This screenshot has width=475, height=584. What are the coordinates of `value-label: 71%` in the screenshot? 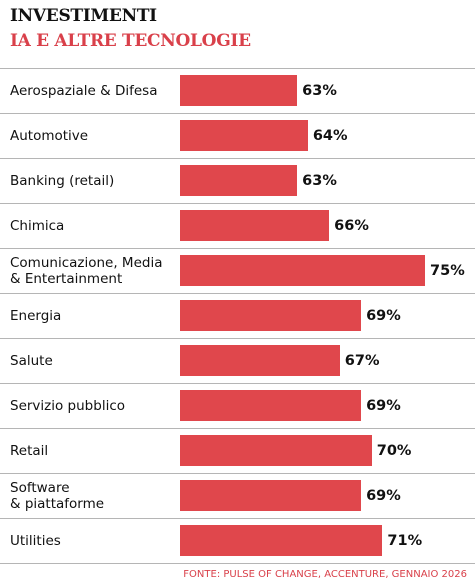 It's located at (405, 540).